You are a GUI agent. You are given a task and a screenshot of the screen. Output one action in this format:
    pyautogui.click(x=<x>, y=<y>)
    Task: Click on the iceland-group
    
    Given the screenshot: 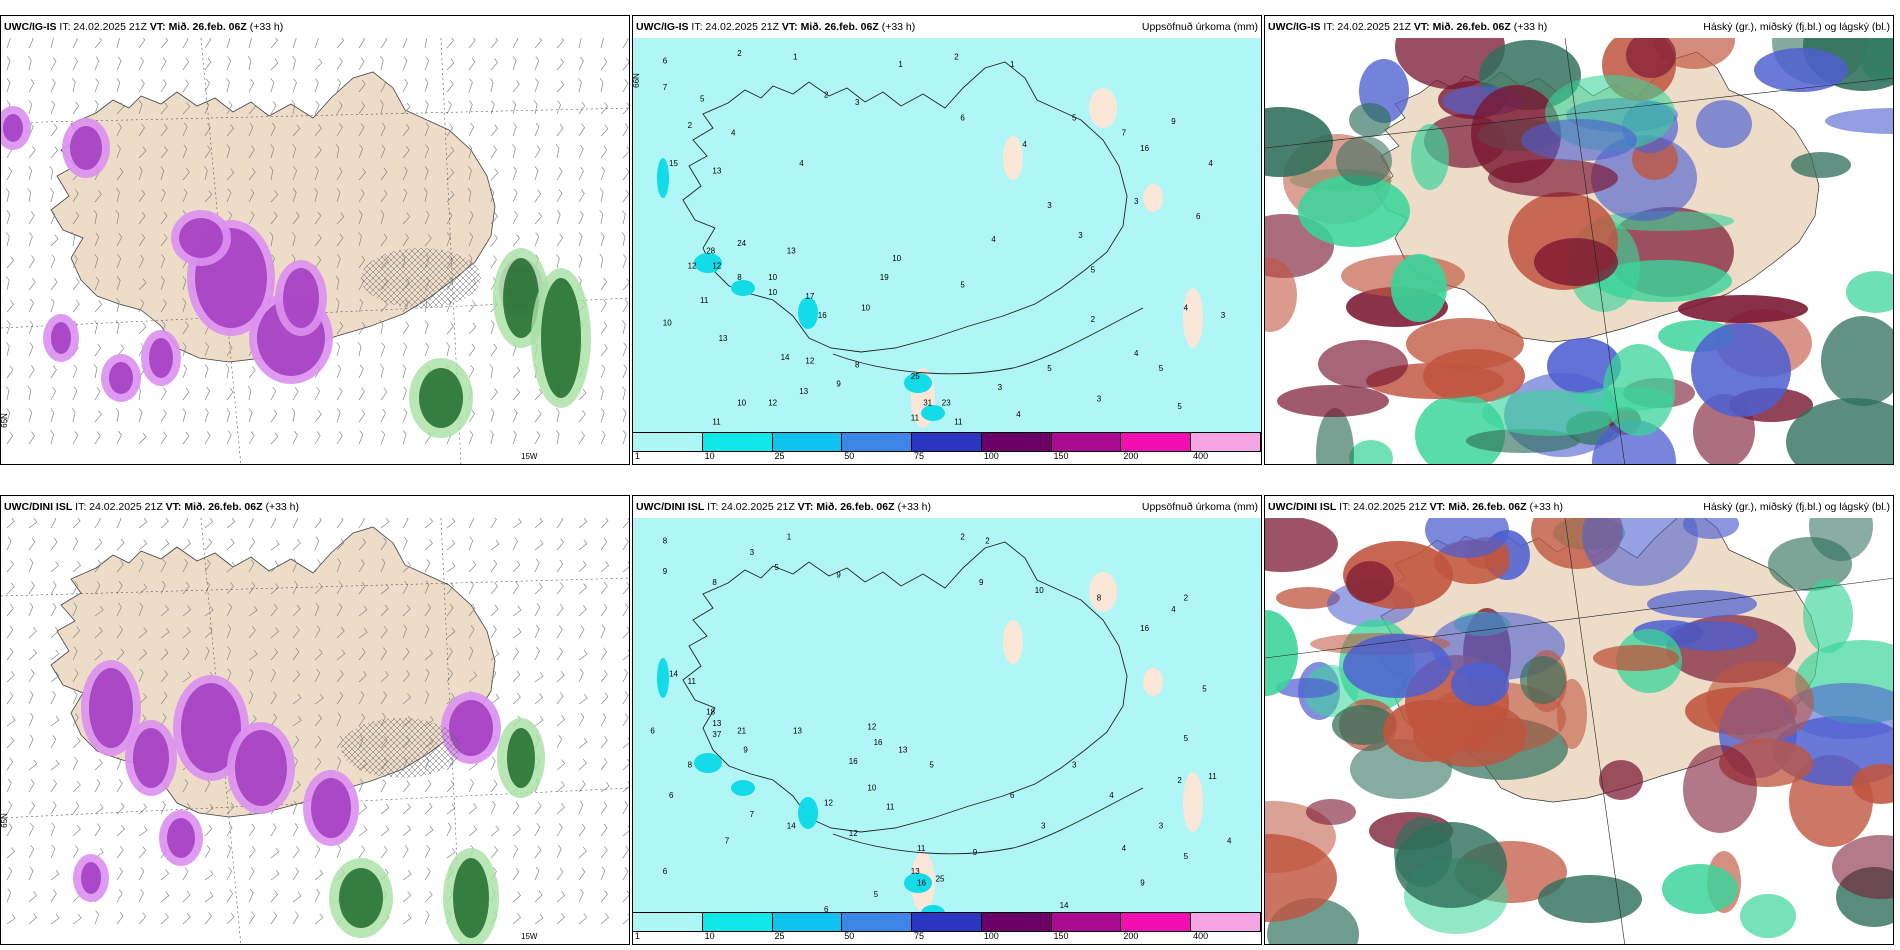 What is the action you would take?
    pyautogui.click(x=905, y=687)
    